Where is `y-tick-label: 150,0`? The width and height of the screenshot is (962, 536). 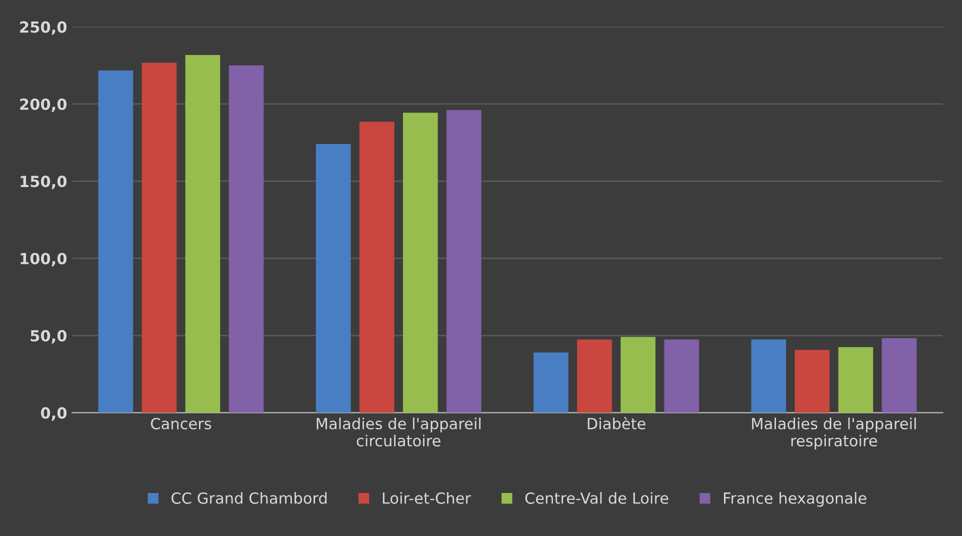 y-tick-label: 150,0 is located at coordinates (43, 183).